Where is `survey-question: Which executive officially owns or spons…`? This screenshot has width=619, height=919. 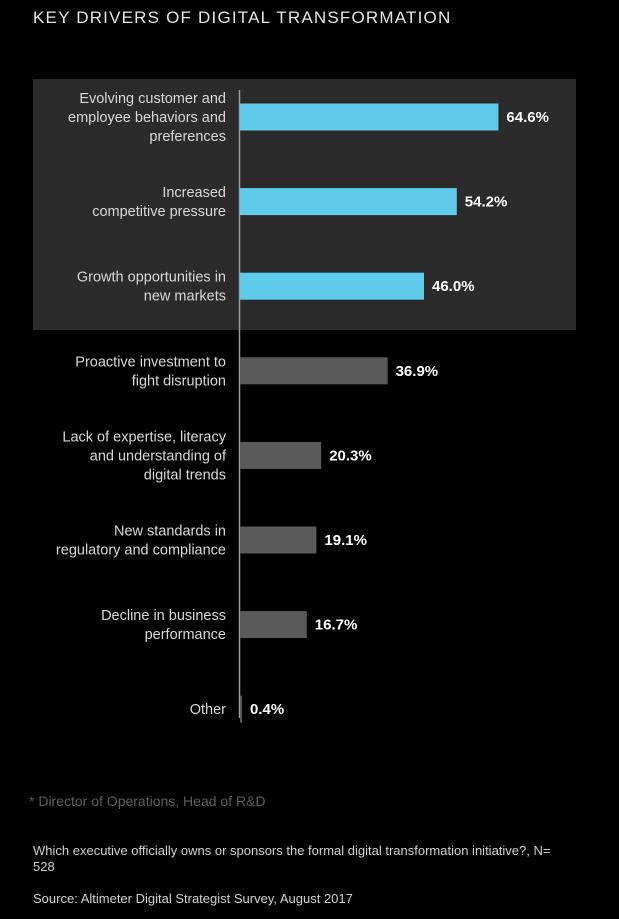 survey-question: Which executive officially owns or spons… is located at coordinates (292, 858).